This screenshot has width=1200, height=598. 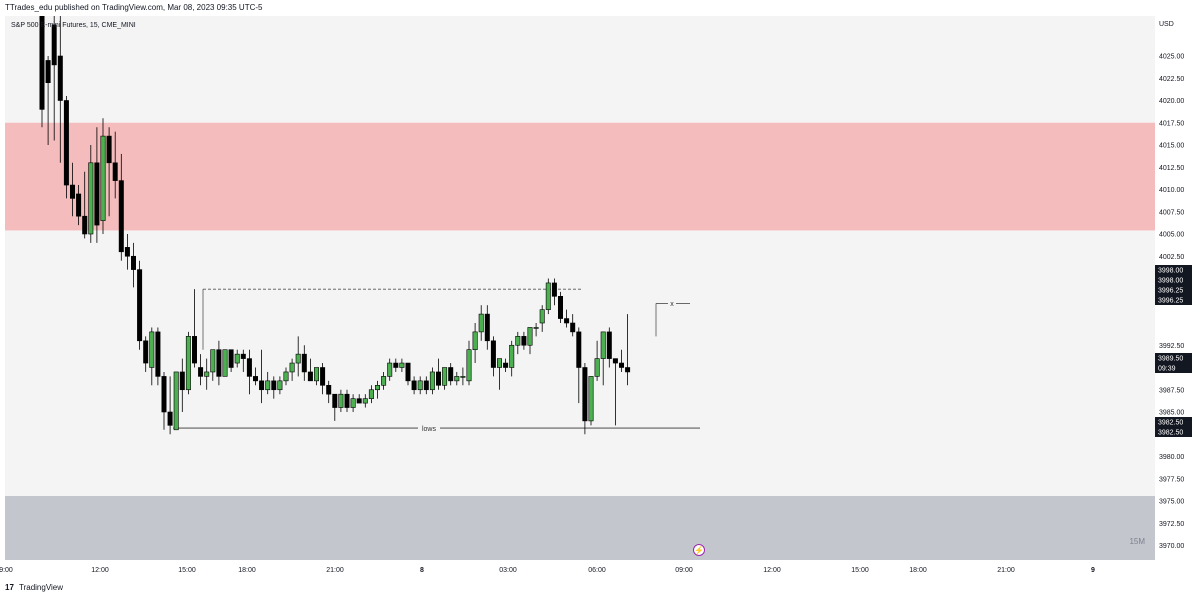 What do you see at coordinates (1170, 433) in the screenshot?
I see `price-badge-label: 3982.50` at bounding box center [1170, 433].